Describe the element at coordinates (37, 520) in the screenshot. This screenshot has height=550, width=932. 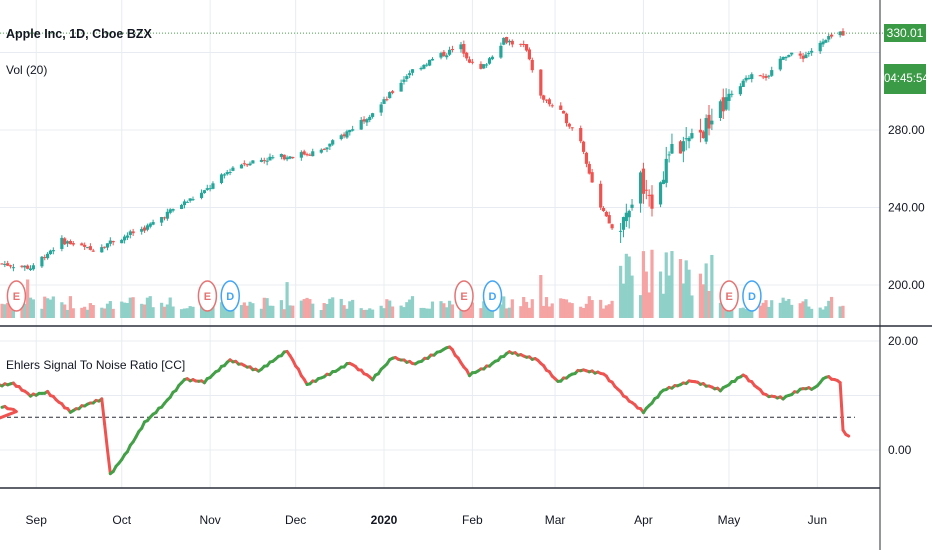
I see `time-axis-label: Sep` at that location.